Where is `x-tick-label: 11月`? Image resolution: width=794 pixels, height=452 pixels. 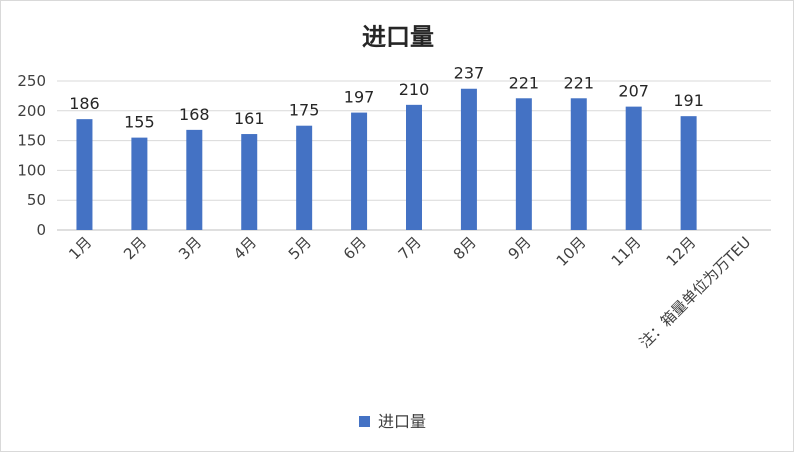 x-tick-label: 11月 is located at coordinates (626, 251).